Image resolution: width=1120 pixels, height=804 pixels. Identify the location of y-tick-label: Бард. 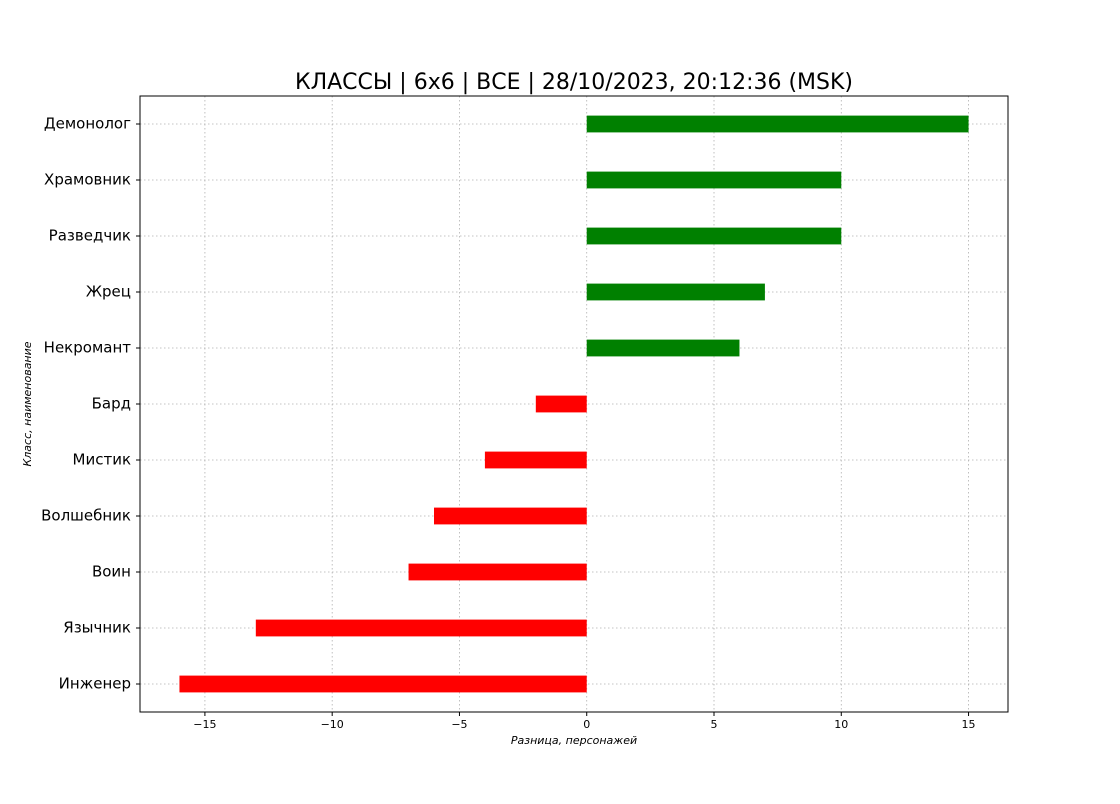
(111, 404).